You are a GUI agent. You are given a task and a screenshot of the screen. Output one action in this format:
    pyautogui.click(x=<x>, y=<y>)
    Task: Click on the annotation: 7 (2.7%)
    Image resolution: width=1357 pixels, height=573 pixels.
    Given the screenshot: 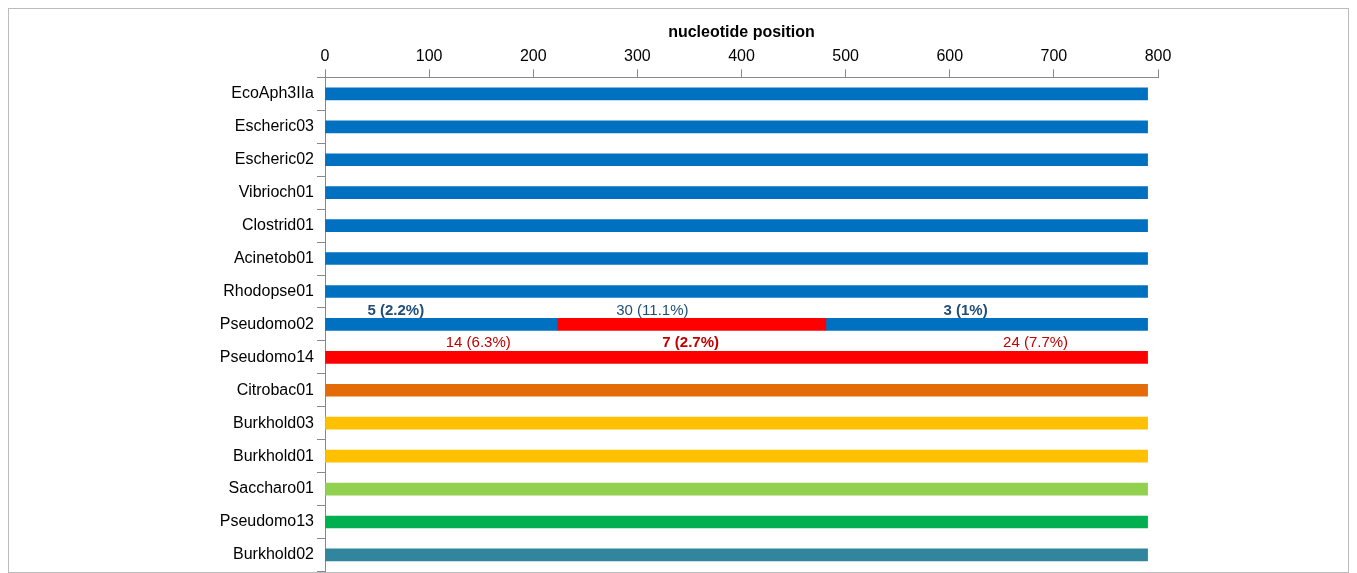 What is the action you would take?
    pyautogui.click(x=691, y=342)
    